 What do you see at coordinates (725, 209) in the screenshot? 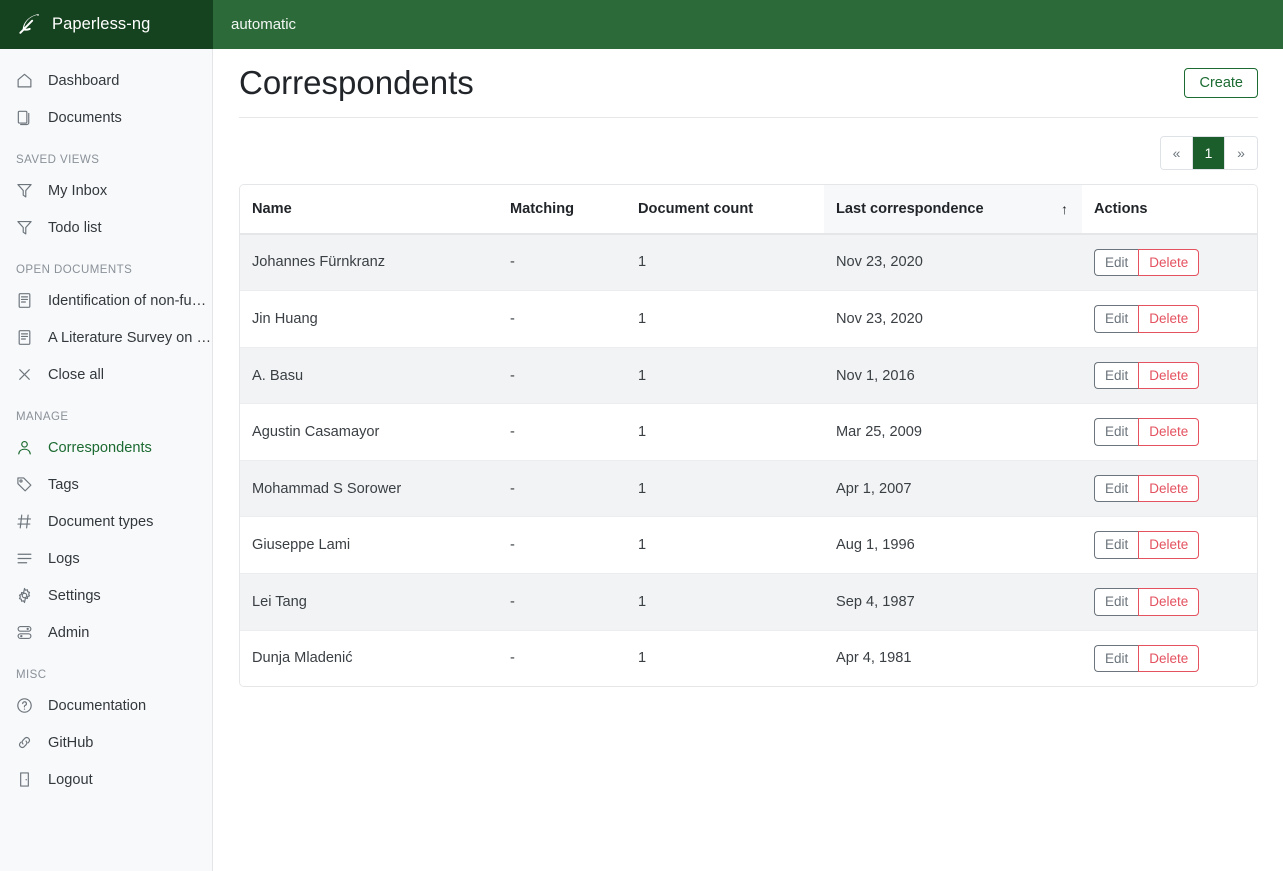
I see `column-header-document-count: Document count` at bounding box center [725, 209].